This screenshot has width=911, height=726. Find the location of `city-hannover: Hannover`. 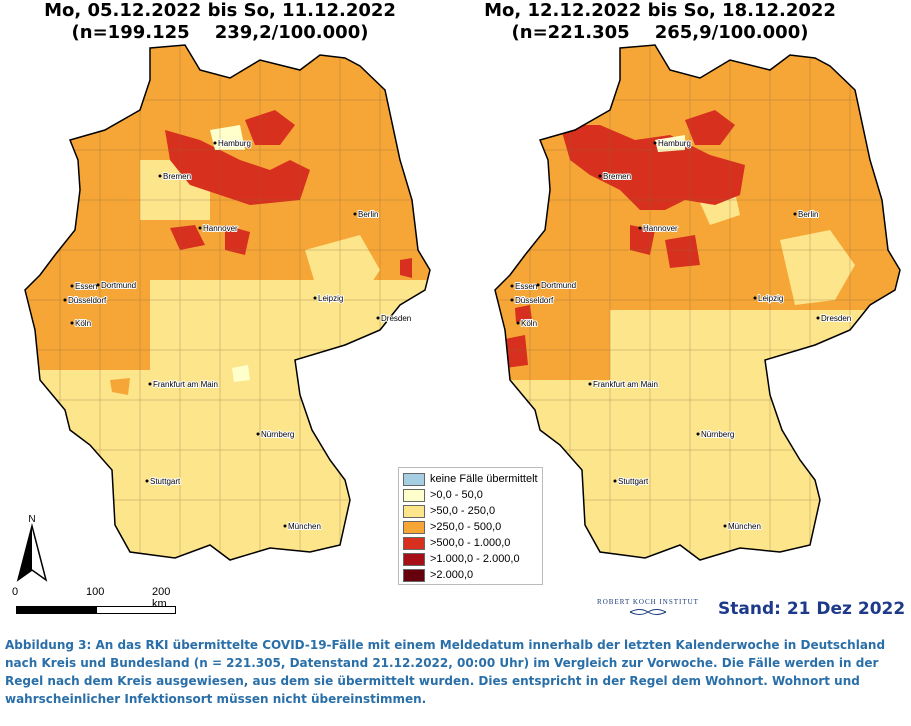

city-hannover: Hannover is located at coordinates (220, 228).